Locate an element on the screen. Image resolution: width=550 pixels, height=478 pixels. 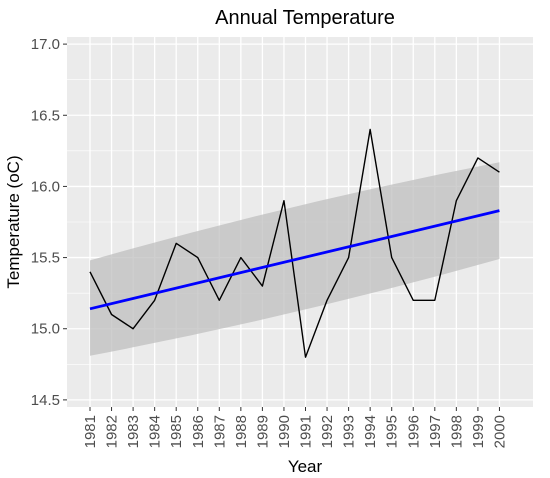
x-tick-label: 1987 is located at coordinates (219, 431).